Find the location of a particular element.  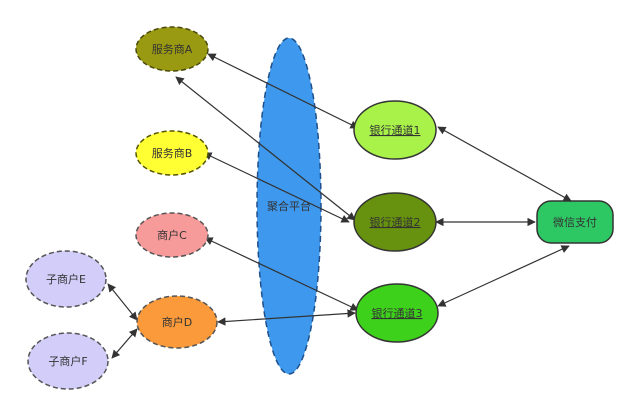

edge-bank-3-wechat is located at coordinates (503, 276).